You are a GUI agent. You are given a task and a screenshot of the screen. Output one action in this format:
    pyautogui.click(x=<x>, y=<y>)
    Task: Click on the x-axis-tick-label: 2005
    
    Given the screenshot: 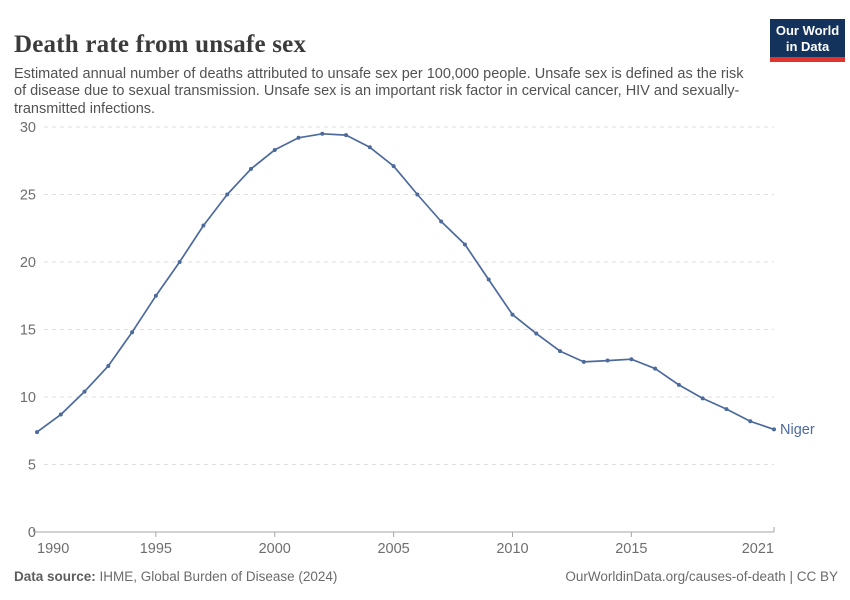 What is the action you would take?
    pyautogui.click(x=393, y=549)
    